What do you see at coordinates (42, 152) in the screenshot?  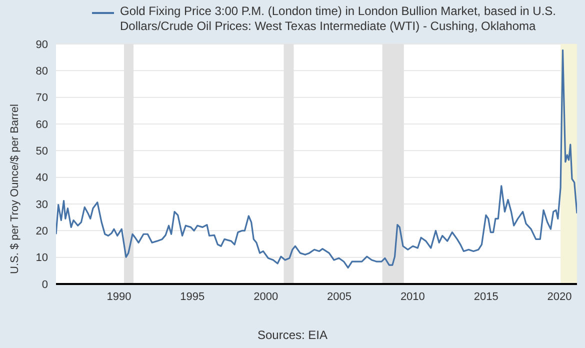 I see `y-tick-label: 50` at bounding box center [42, 152].